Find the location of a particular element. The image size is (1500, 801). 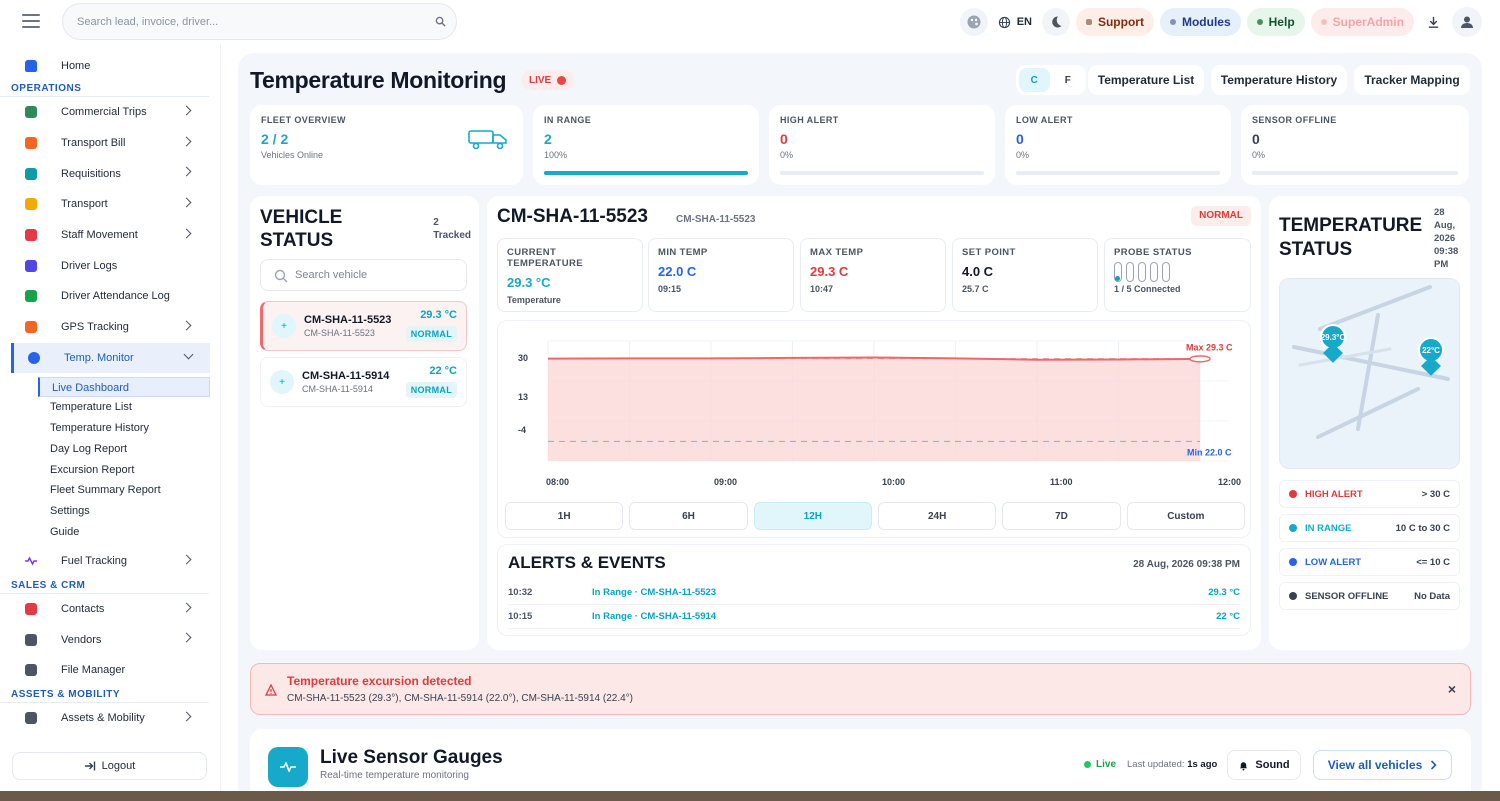

alert-value: 29.3 °C is located at coordinates (1224, 592).